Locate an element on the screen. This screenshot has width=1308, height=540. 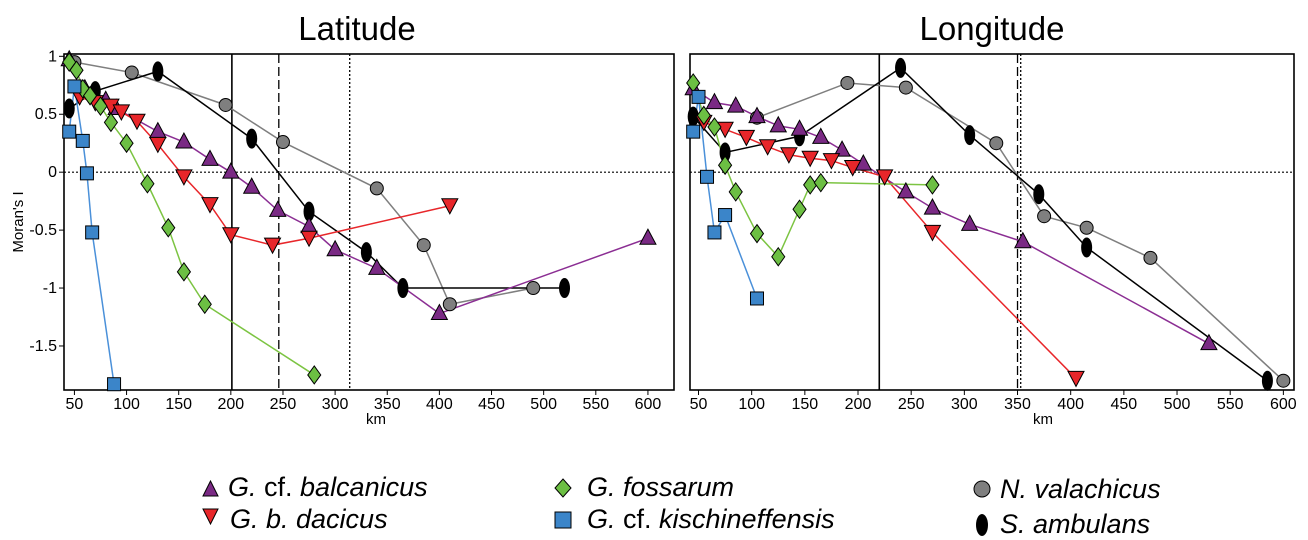
legend-item-valachicus: N. valachicus is located at coordinates (1067, 489).